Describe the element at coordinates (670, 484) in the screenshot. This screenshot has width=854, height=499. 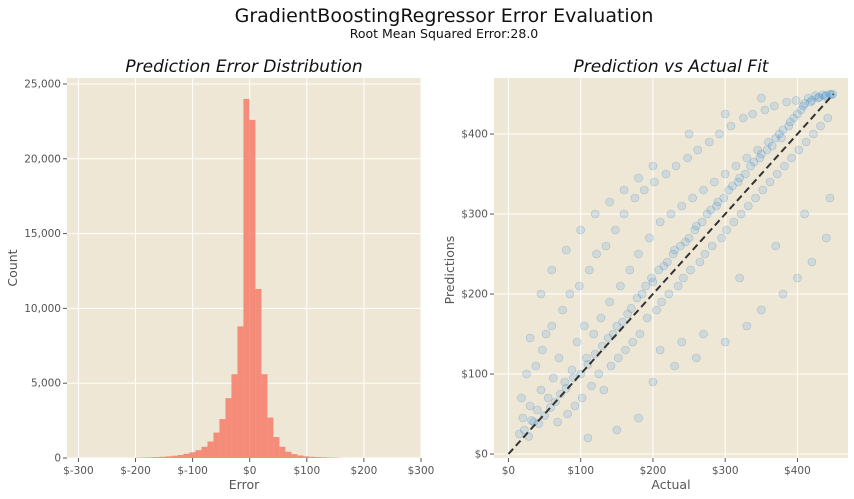
I see `scatter-xlabel: Actual` at that location.